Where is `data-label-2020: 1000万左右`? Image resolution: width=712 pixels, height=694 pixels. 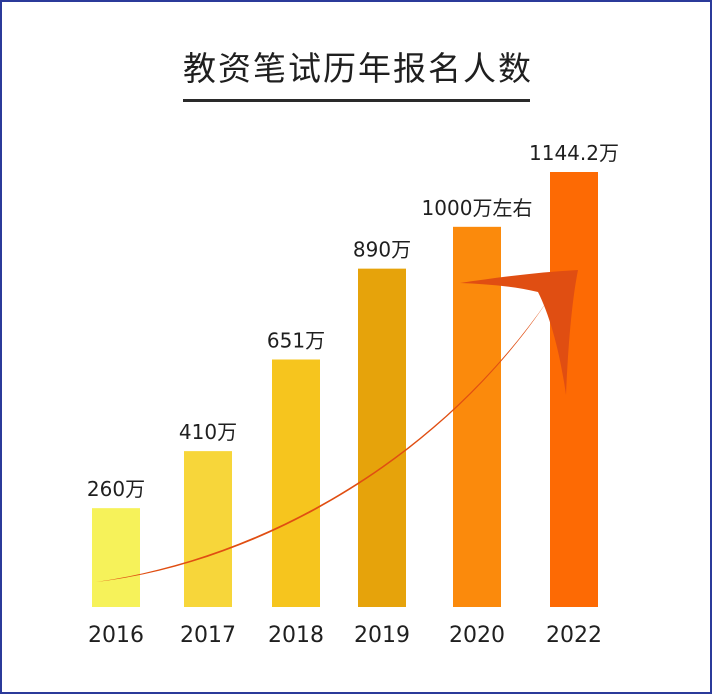
data-label-2020: 1000万左右 is located at coordinates (477, 208).